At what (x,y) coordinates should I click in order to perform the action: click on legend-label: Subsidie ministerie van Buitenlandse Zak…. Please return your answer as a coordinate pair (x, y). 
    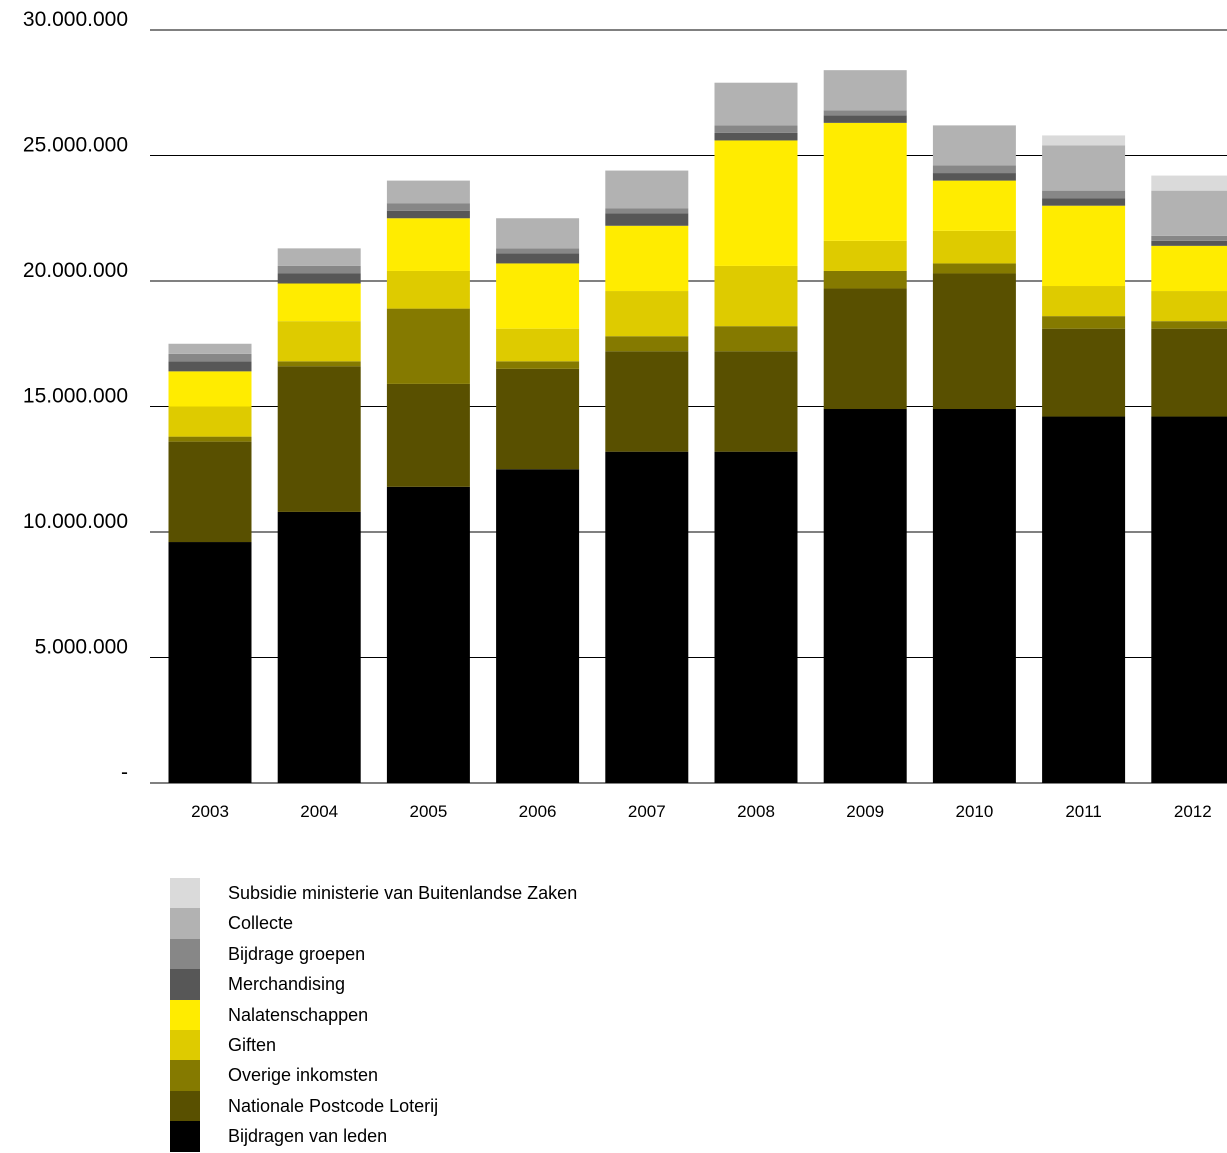
    Looking at the image, I should click on (403, 893).